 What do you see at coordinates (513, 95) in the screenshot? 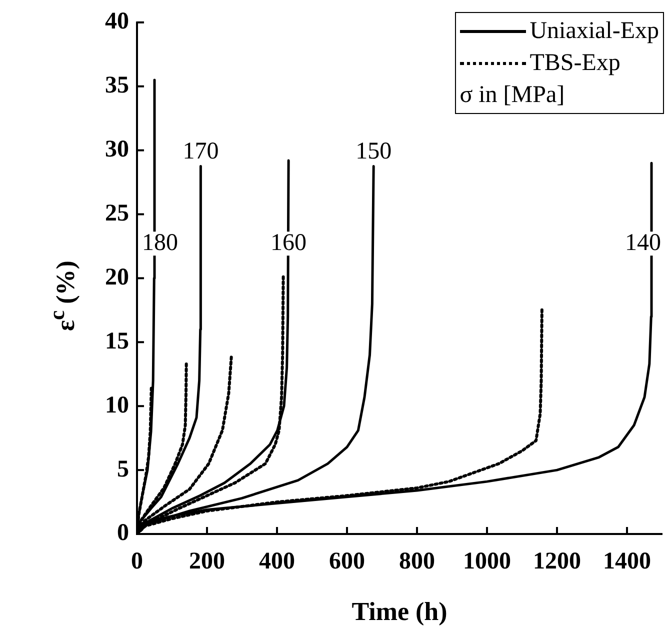
I see `legend-title: σ in [MPa]` at bounding box center [513, 95].